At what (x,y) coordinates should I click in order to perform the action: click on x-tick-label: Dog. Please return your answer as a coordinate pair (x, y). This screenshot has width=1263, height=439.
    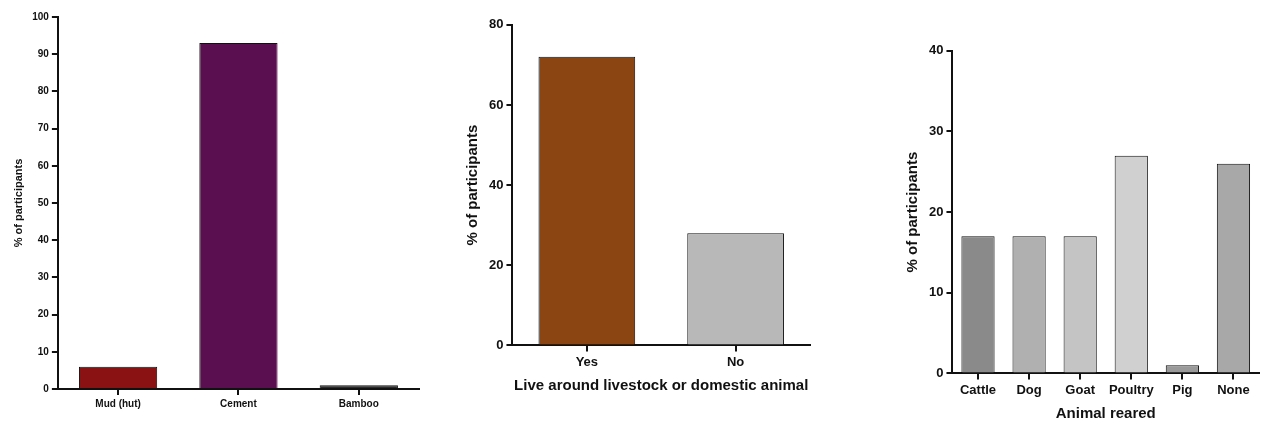
    Looking at the image, I should click on (1029, 389).